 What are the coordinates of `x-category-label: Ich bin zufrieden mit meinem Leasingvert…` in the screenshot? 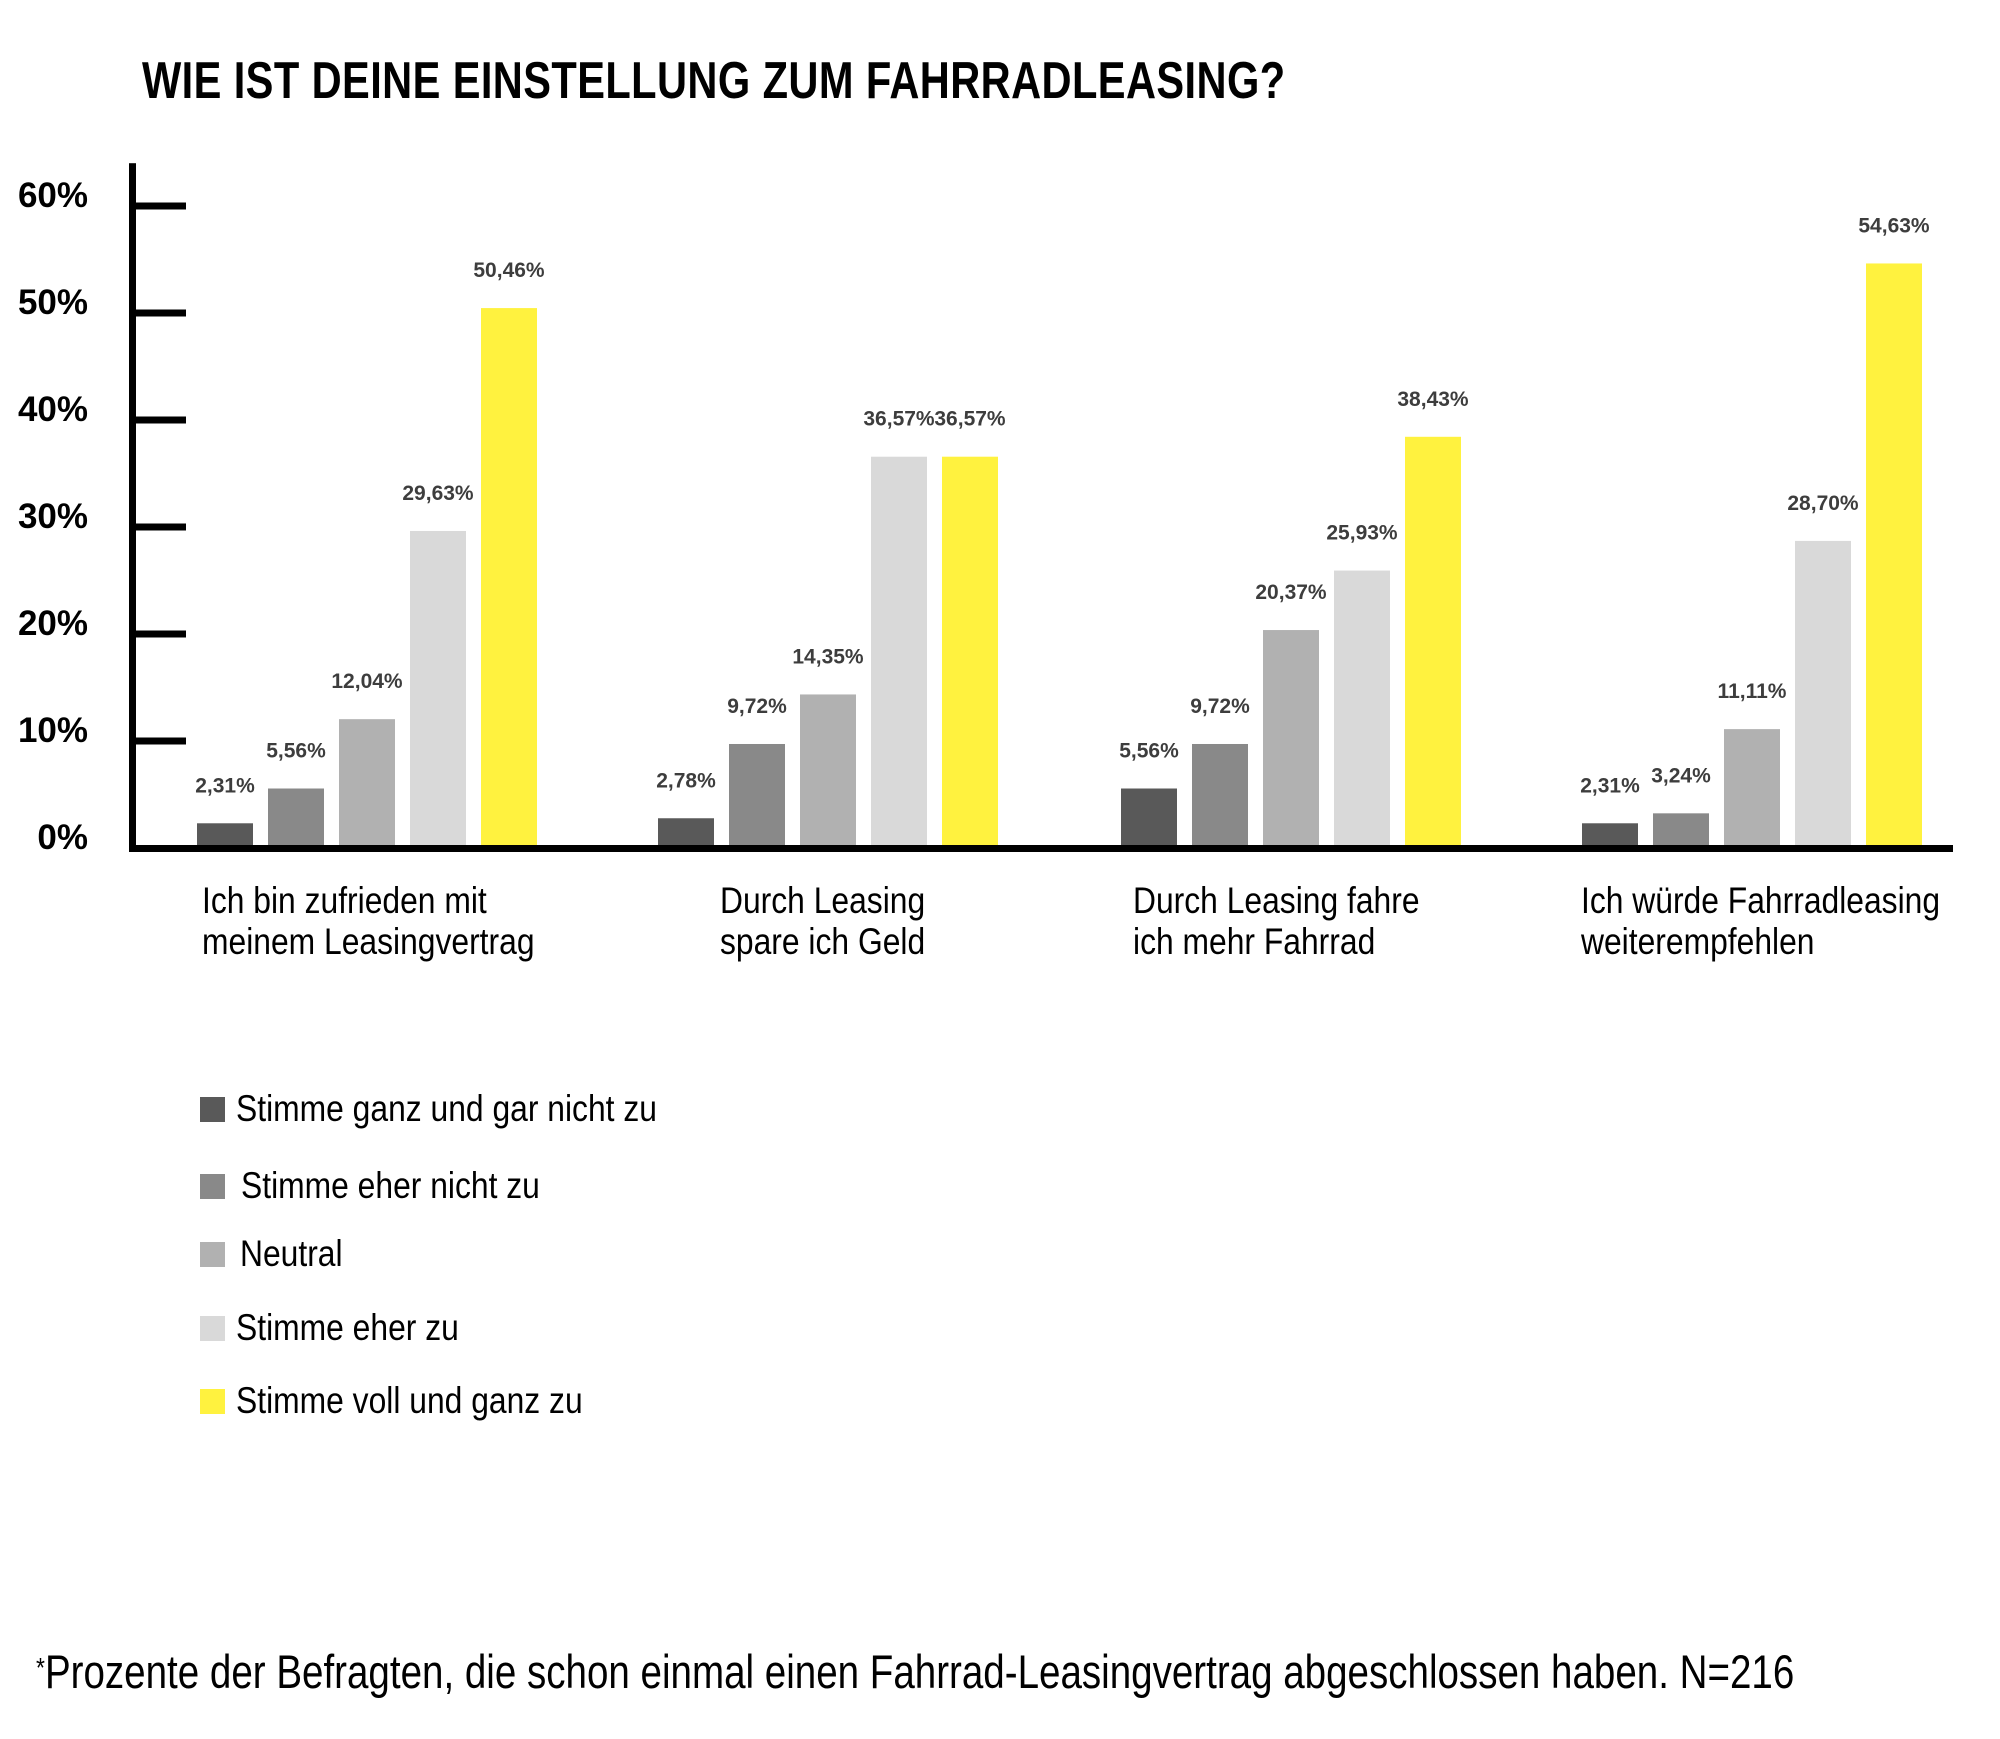 It's located at (368, 921).